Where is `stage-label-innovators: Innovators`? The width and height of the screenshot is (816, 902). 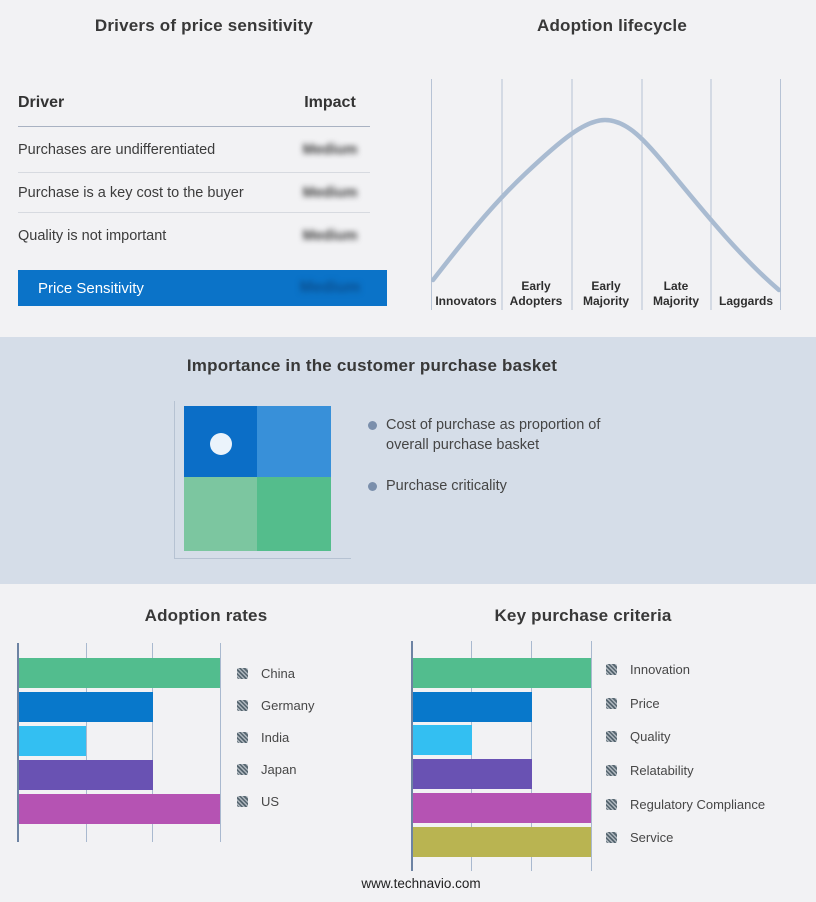
stage-label-innovators: Innovators is located at coordinates (466, 300).